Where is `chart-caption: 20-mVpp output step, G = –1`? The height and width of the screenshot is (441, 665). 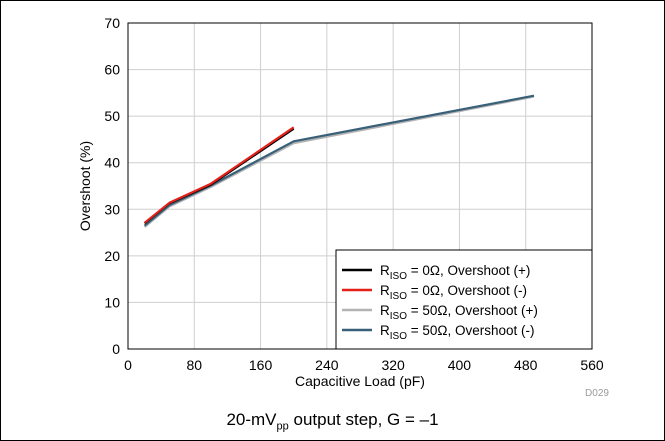
chart-caption: 20-mVpp output step, G = –1 is located at coordinates (332, 421).